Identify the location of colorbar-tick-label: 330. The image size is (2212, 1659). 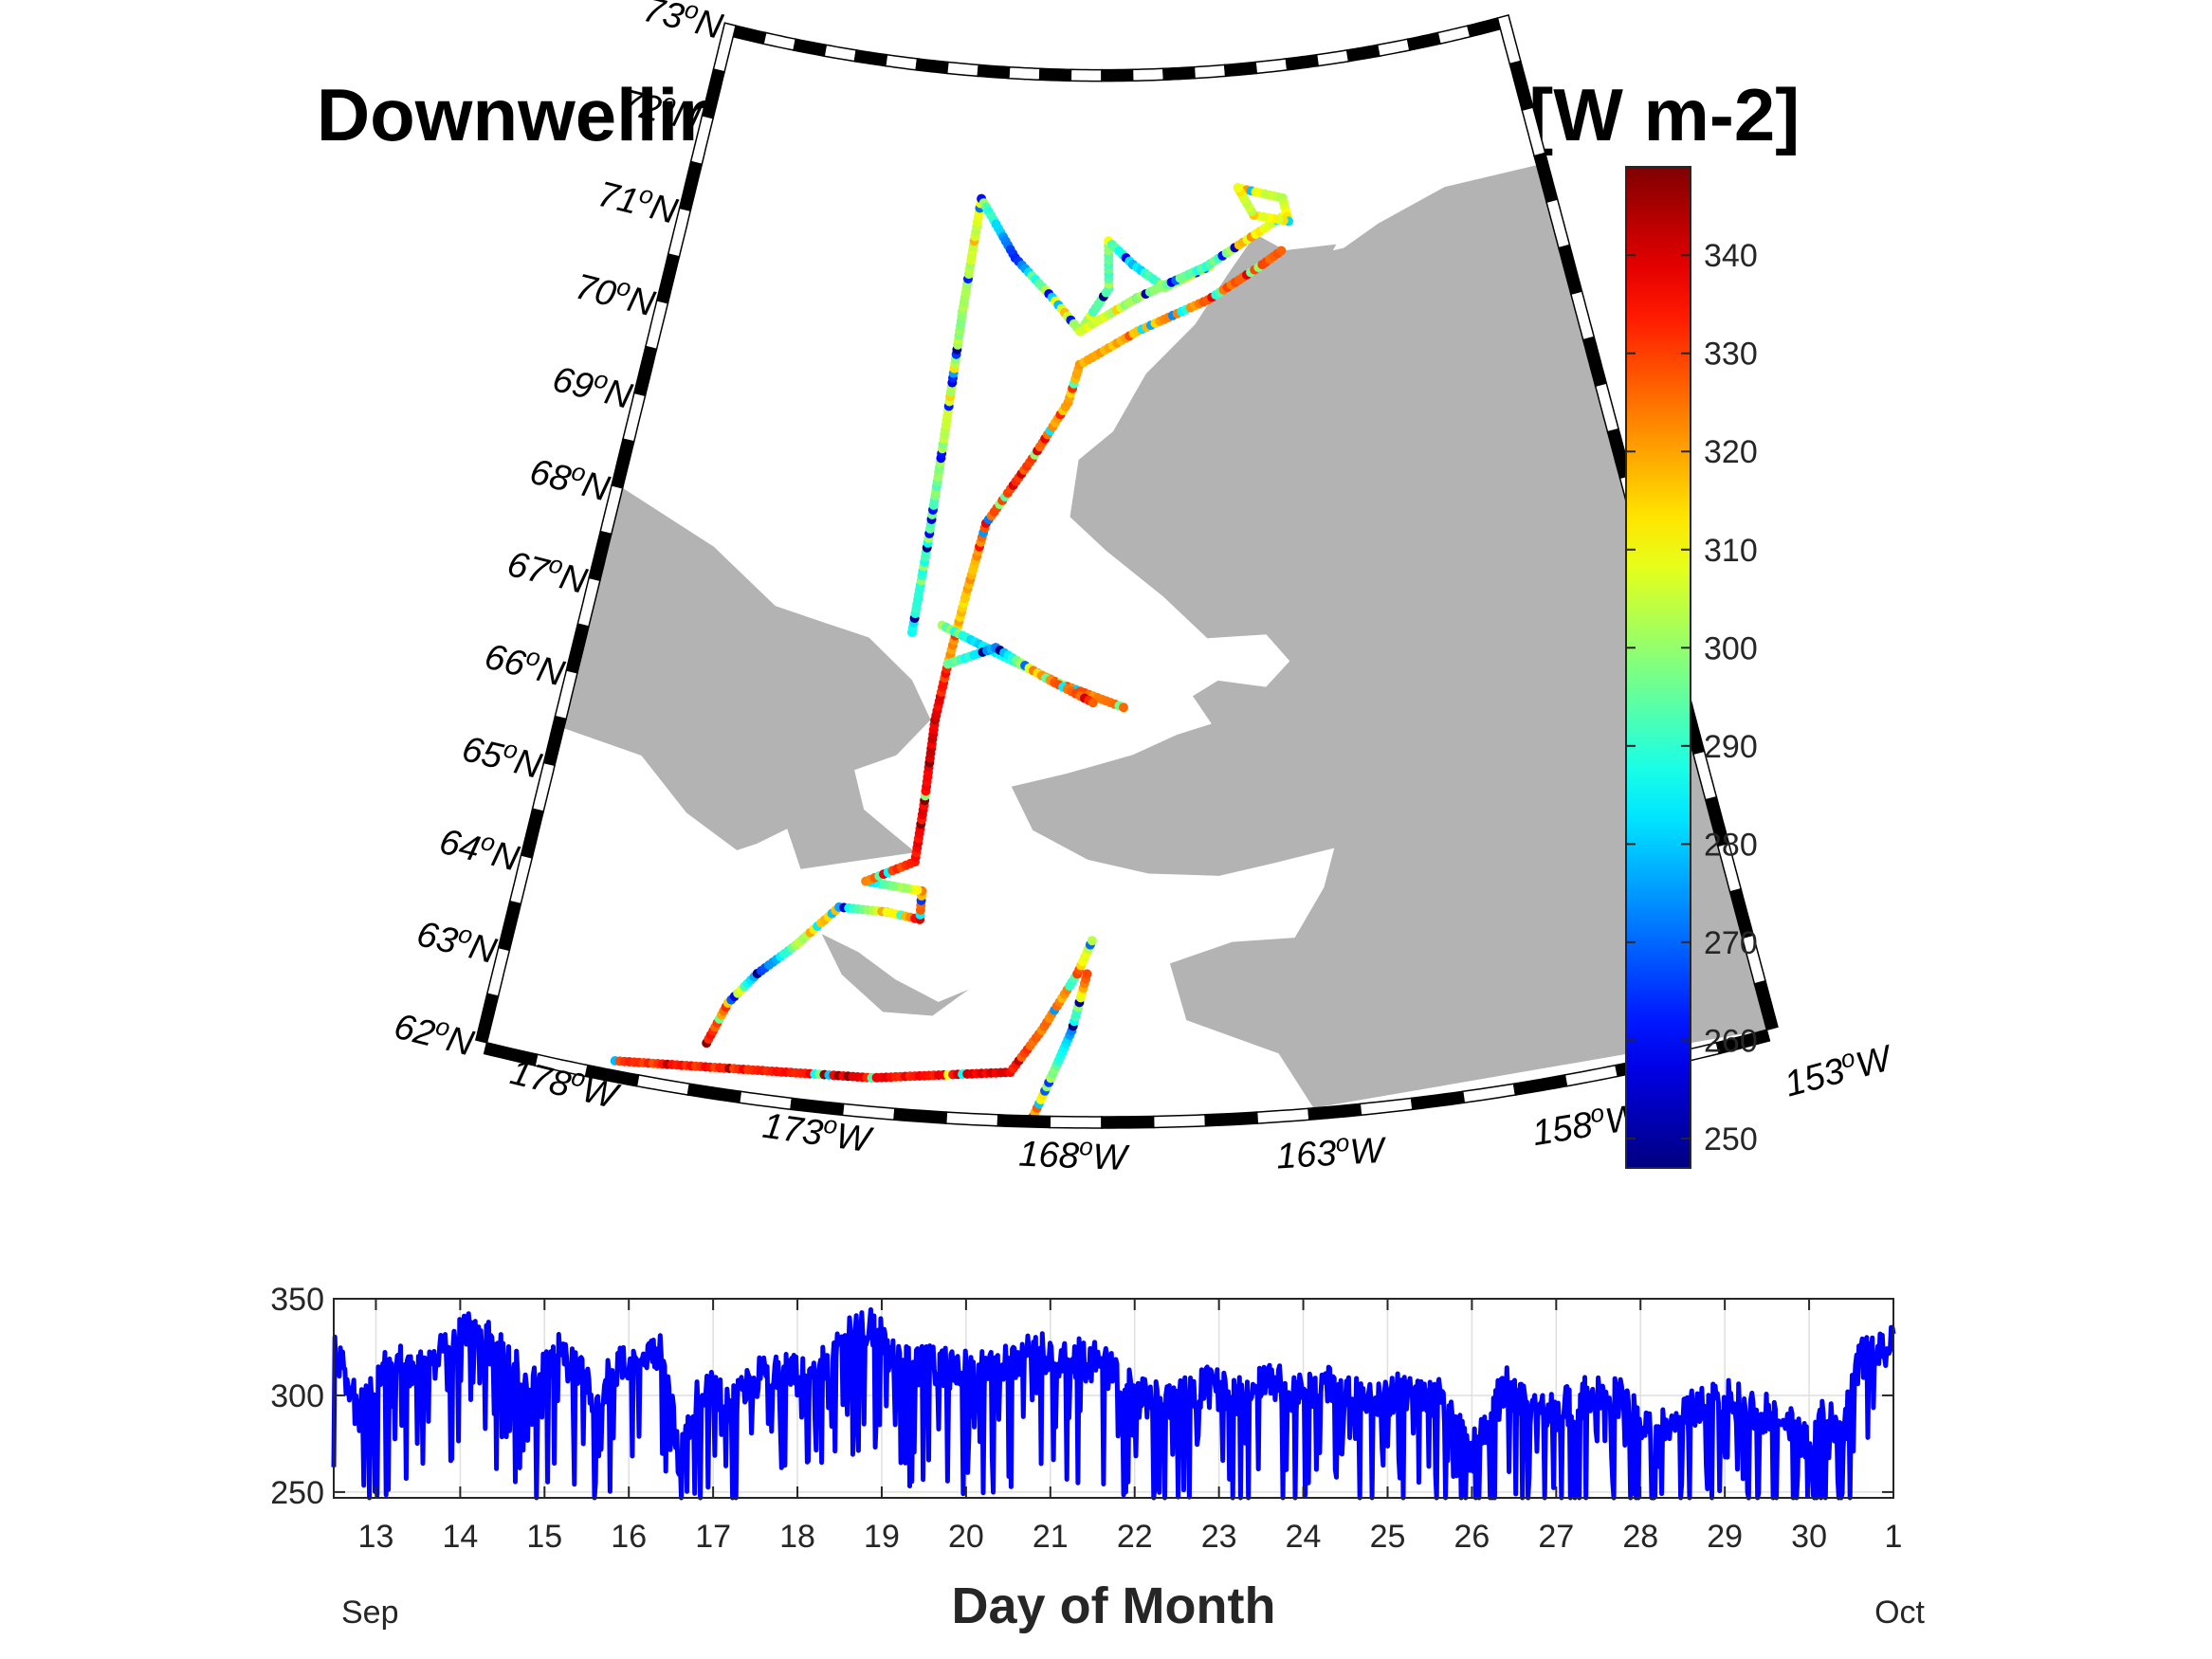
(1731, 355).